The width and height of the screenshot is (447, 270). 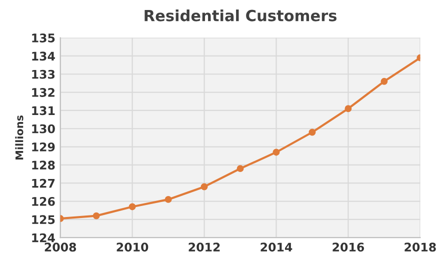 What do you see at coordinates (43, 56) in the screenshot?
I see `y-tick-label: 134` at bounding box center [43, 56].